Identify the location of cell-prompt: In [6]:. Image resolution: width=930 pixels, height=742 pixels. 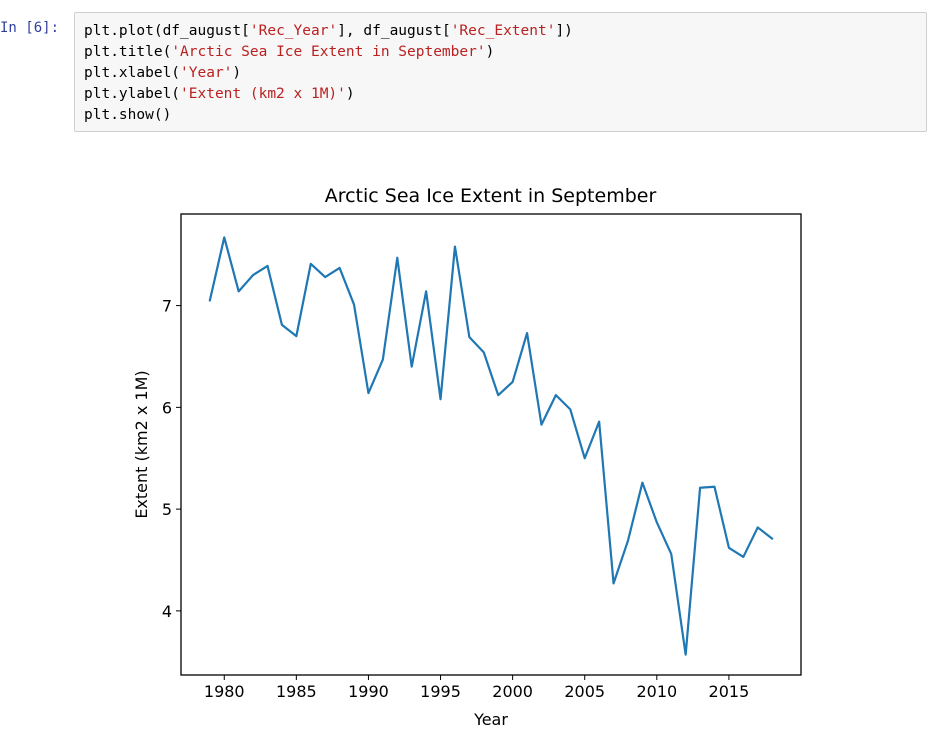
(30, 28).